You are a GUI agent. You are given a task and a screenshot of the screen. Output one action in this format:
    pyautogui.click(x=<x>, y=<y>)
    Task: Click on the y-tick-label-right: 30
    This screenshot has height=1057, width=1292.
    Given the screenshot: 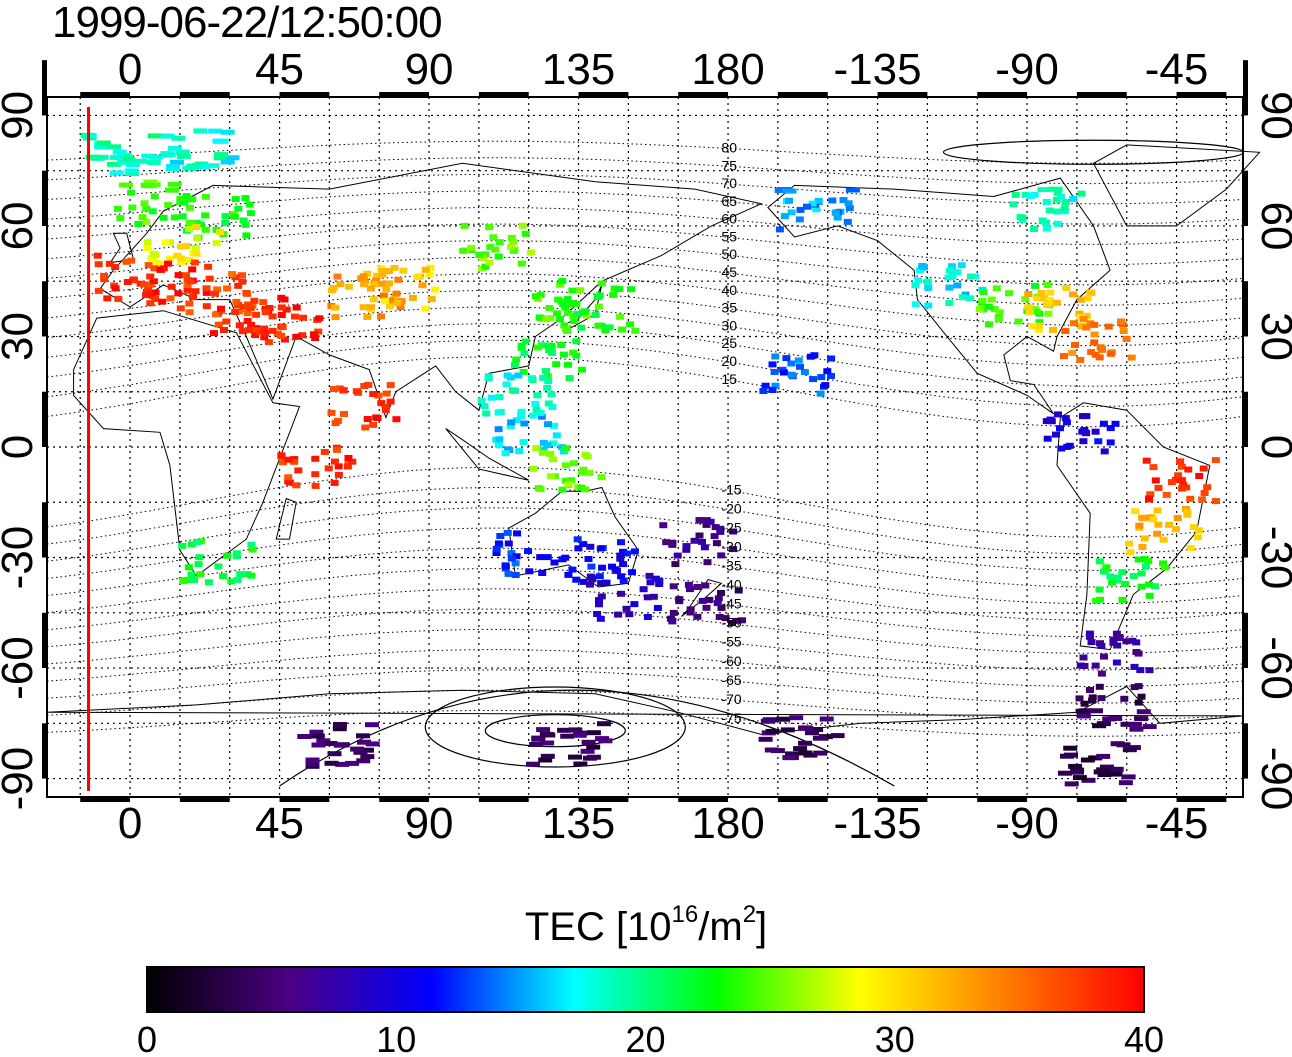 What is the action you would take?
    pyautogui.click(x=1272, y=336)
    